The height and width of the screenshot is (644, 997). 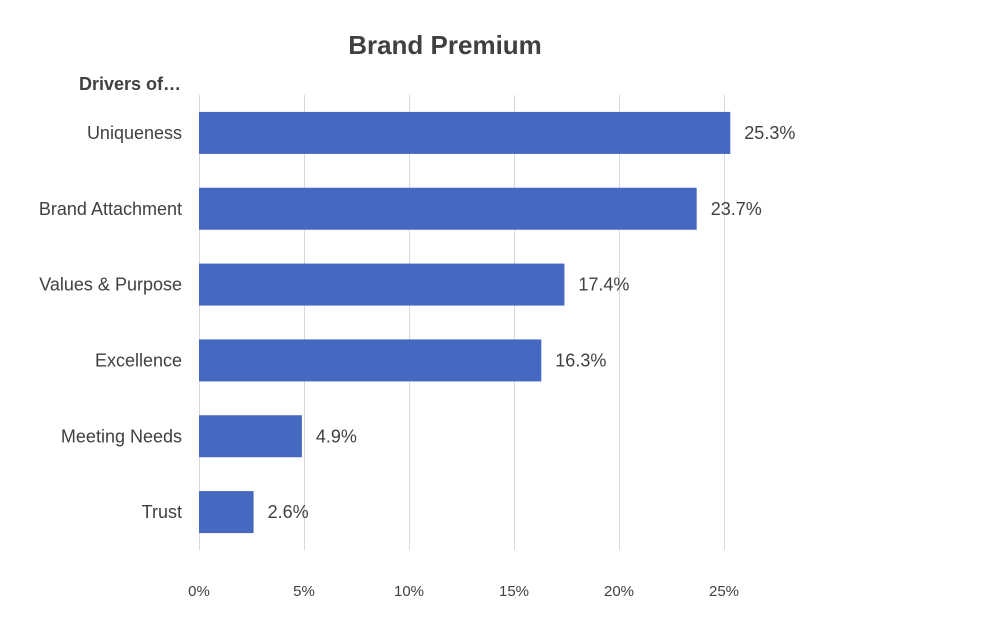 I want to click on x-tick-label: 0%, so click(x=199, y=591).